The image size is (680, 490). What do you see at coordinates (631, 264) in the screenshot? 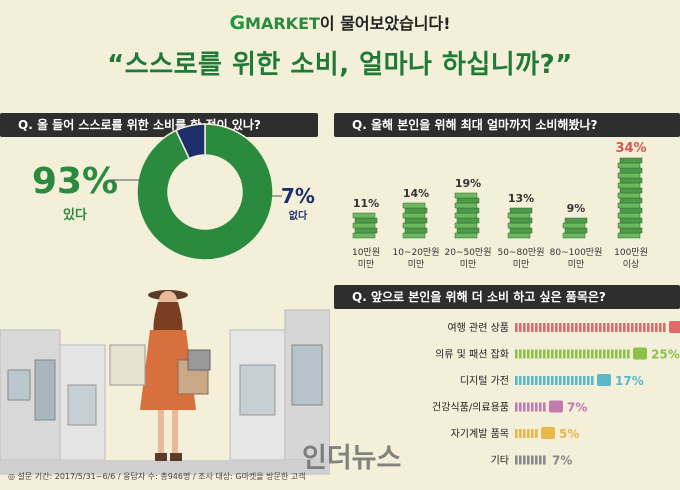
I see `money-bar-category-5-line-1: 이상` at bounding box center [631, 264].